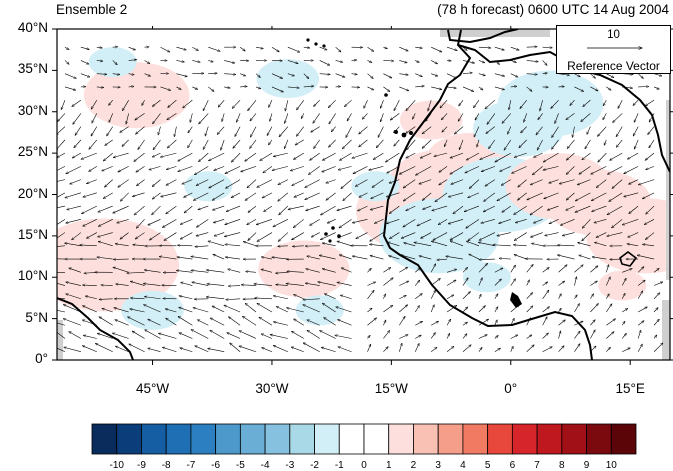  I want to click on canary-islands, so click(403, 134).